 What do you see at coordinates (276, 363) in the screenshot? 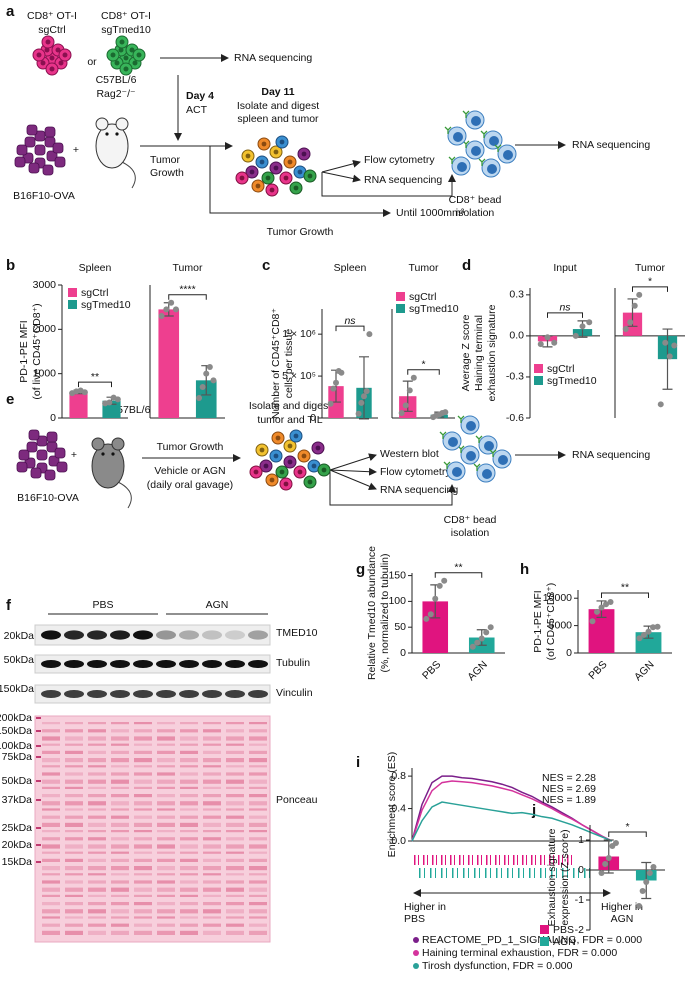
I see `y-axis-label: Number of CD45⁺CD8⁺` at bounding box center [276, 363].